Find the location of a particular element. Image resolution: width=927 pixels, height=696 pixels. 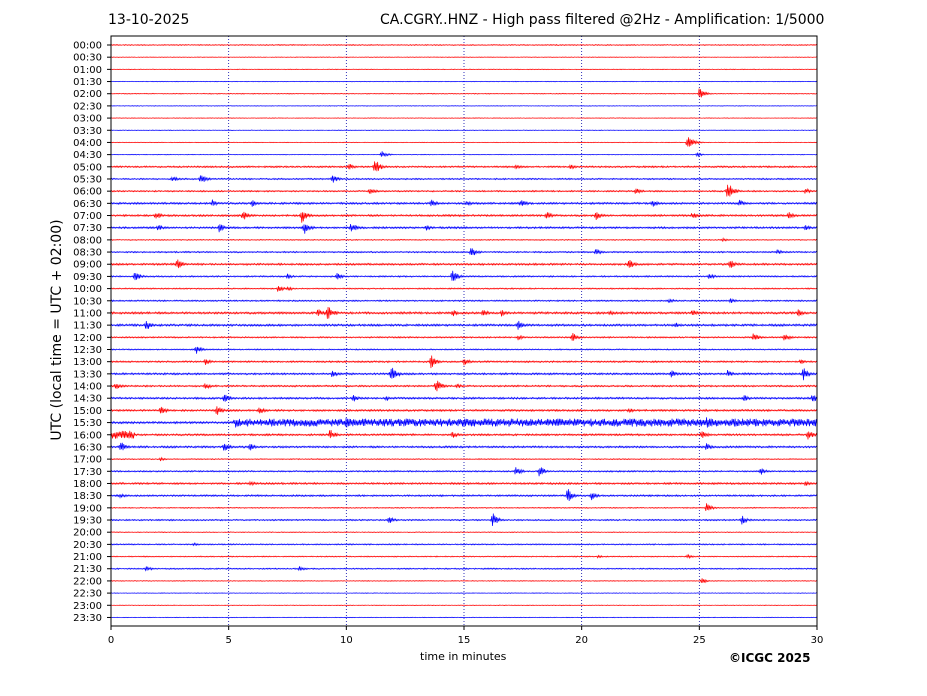

y-tick-label: 06:30 is located at coordinates (87, 204).